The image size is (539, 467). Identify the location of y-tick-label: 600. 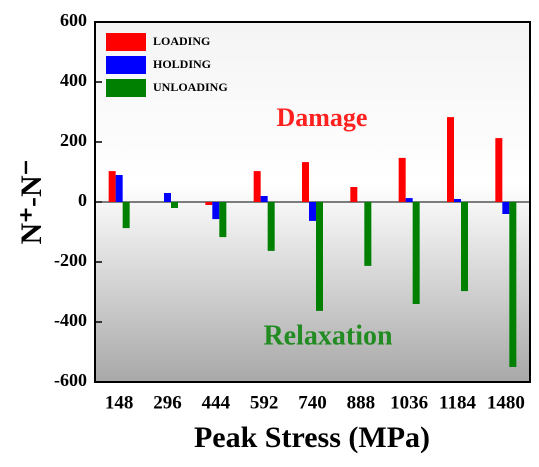
(73, 20).